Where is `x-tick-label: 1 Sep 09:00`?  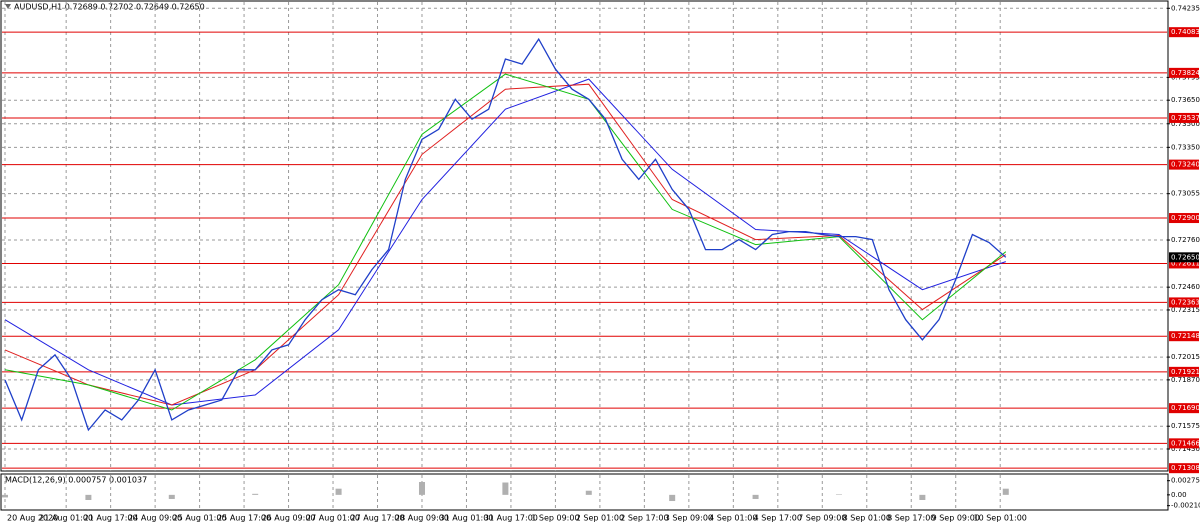
x-tick-label: 1 Sep 09:00 is located at coordinates (555, 518).